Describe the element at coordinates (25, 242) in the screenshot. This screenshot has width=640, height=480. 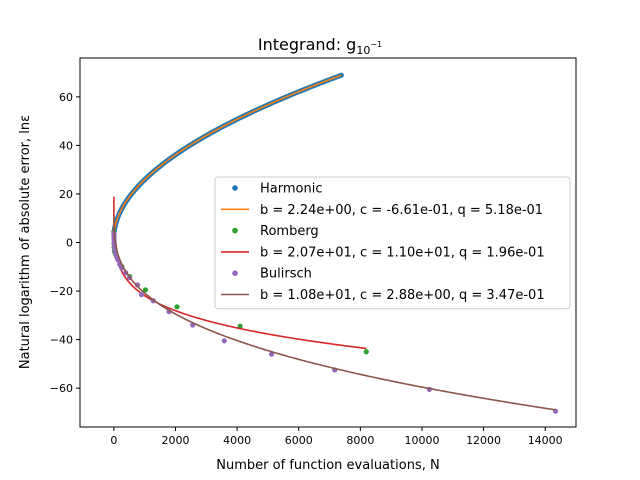
I see `y-axis-label: Natural logarithm of absolute error, lnε` at that location.